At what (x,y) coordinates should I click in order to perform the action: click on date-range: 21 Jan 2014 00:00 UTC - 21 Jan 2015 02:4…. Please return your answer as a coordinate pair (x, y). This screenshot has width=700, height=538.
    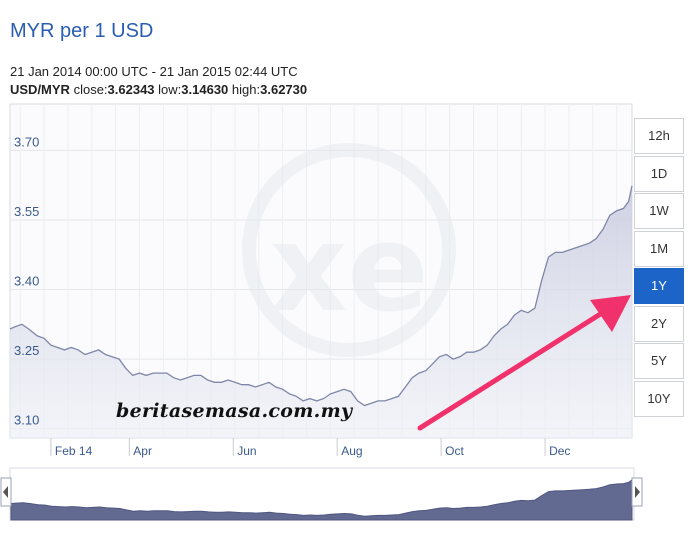
    Looking at the image, I should click on (154, 71).